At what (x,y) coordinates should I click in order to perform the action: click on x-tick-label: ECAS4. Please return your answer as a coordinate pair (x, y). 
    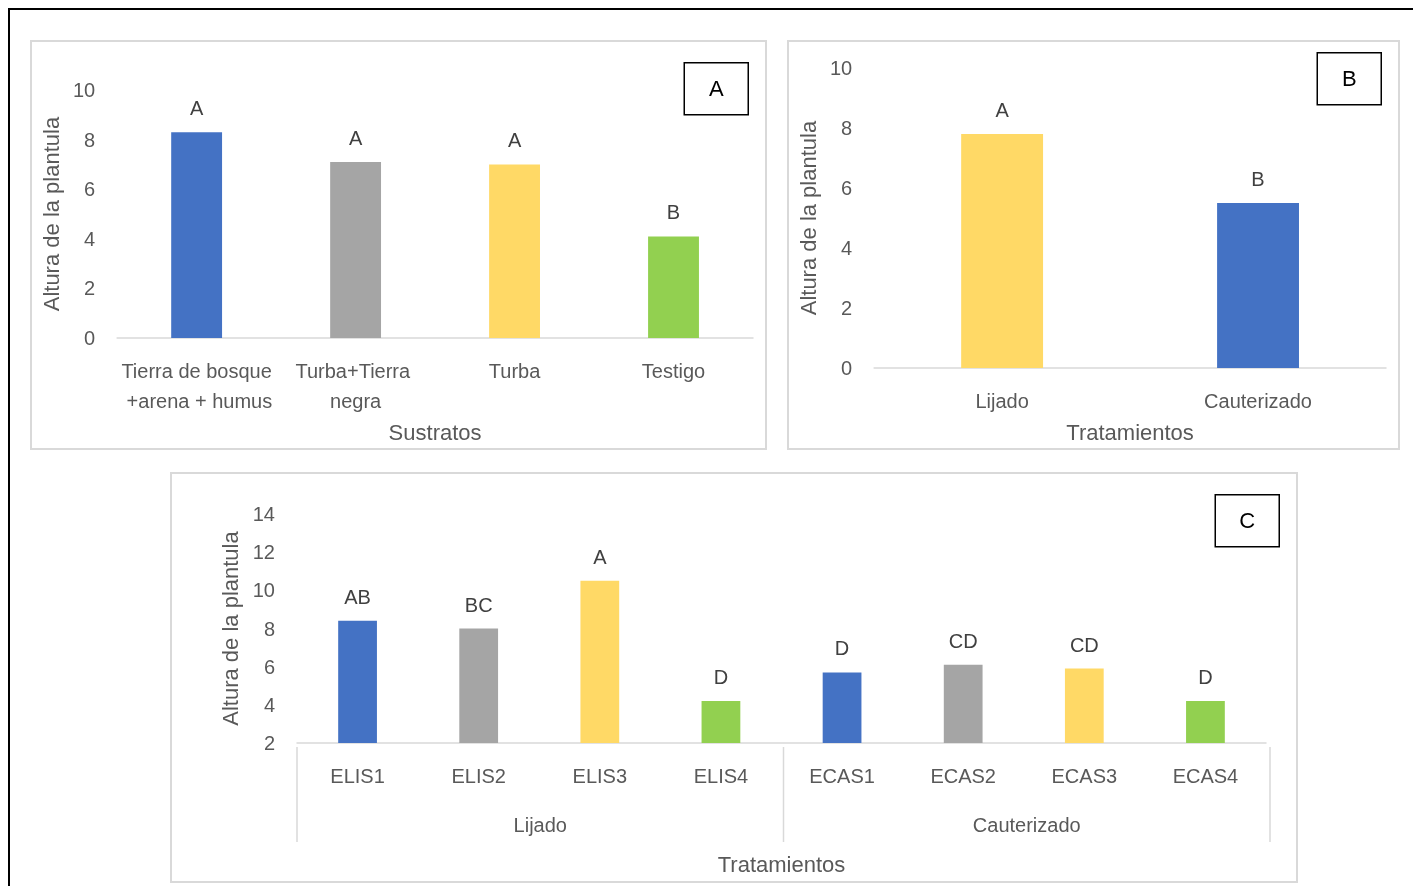
    Looking at the image, I should click on (1205, 776).